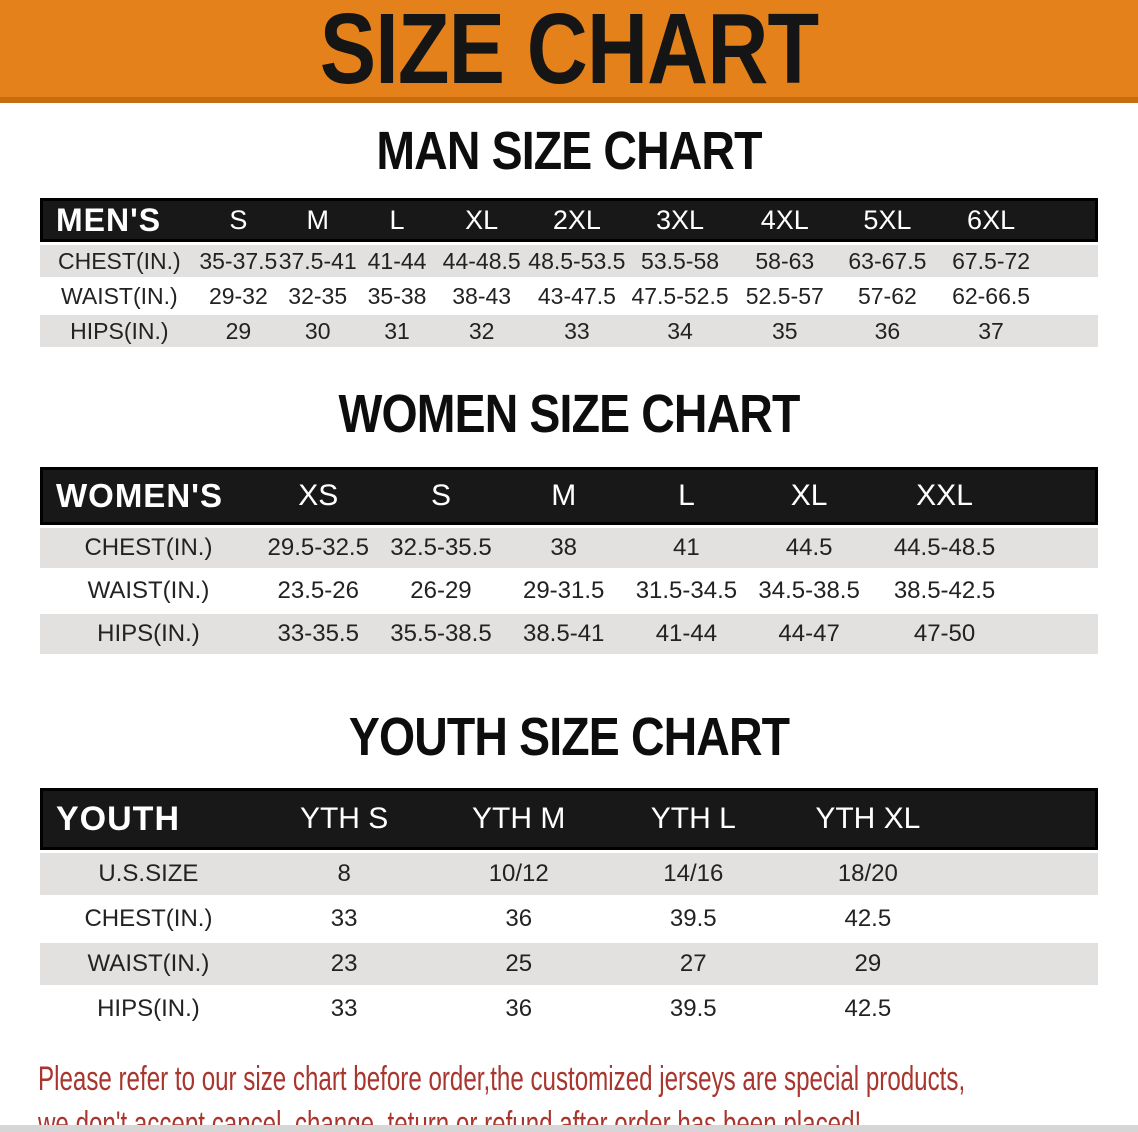  What do you see at coordinates (868, 874) in the screenshot?
I see `value-cell: 18/20` at bounding box center [868, 874].